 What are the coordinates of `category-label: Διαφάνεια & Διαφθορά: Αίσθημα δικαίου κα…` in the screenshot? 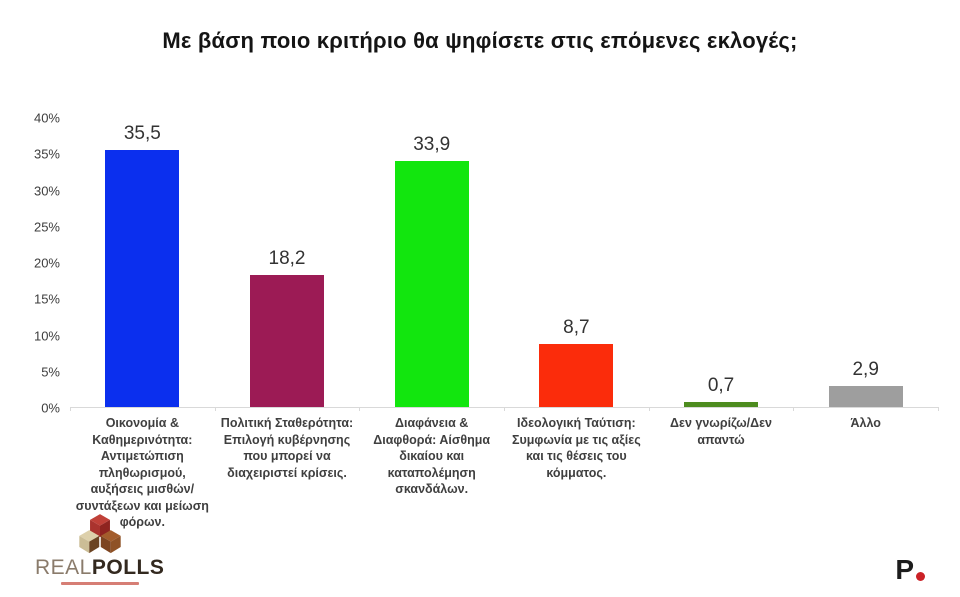 It's located at (432, 456).